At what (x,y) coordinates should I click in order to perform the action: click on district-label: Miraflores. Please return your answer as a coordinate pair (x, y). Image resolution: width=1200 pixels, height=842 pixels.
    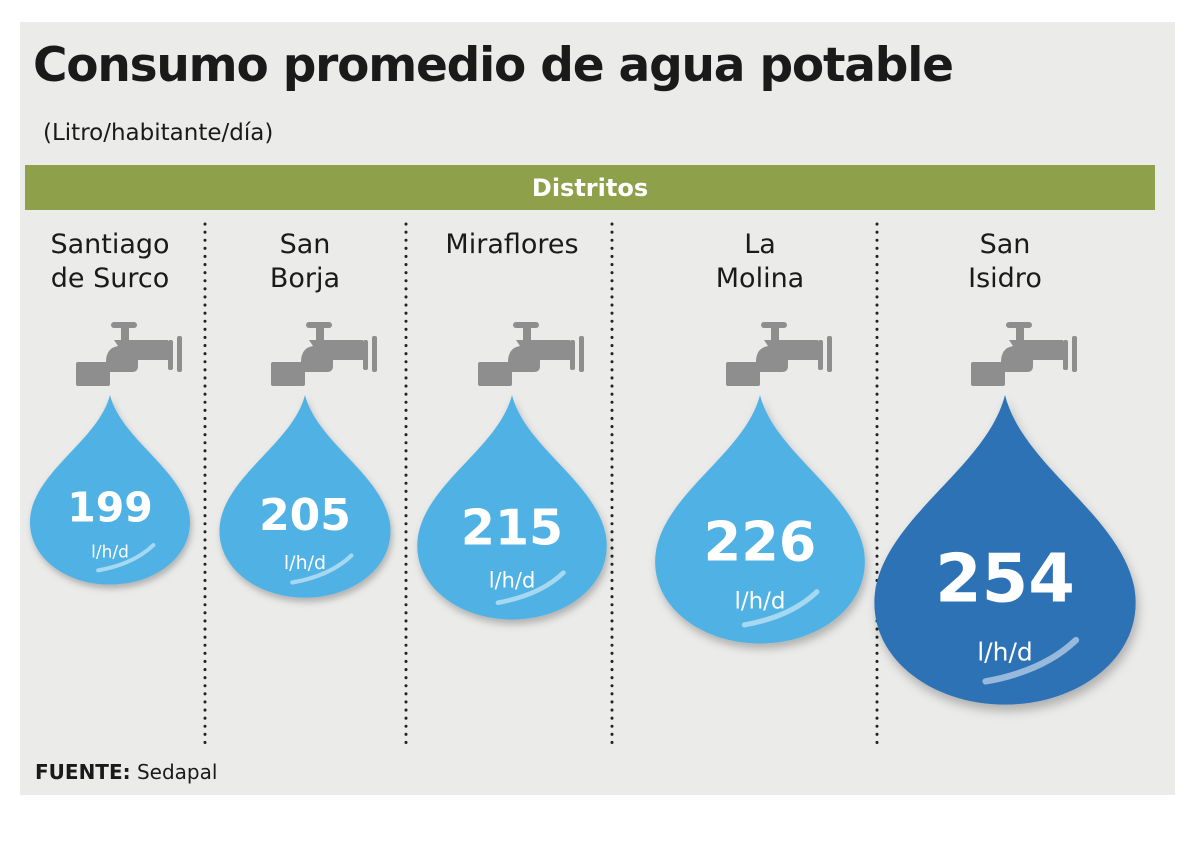
    Looking at the image, I should click on (511, 244).